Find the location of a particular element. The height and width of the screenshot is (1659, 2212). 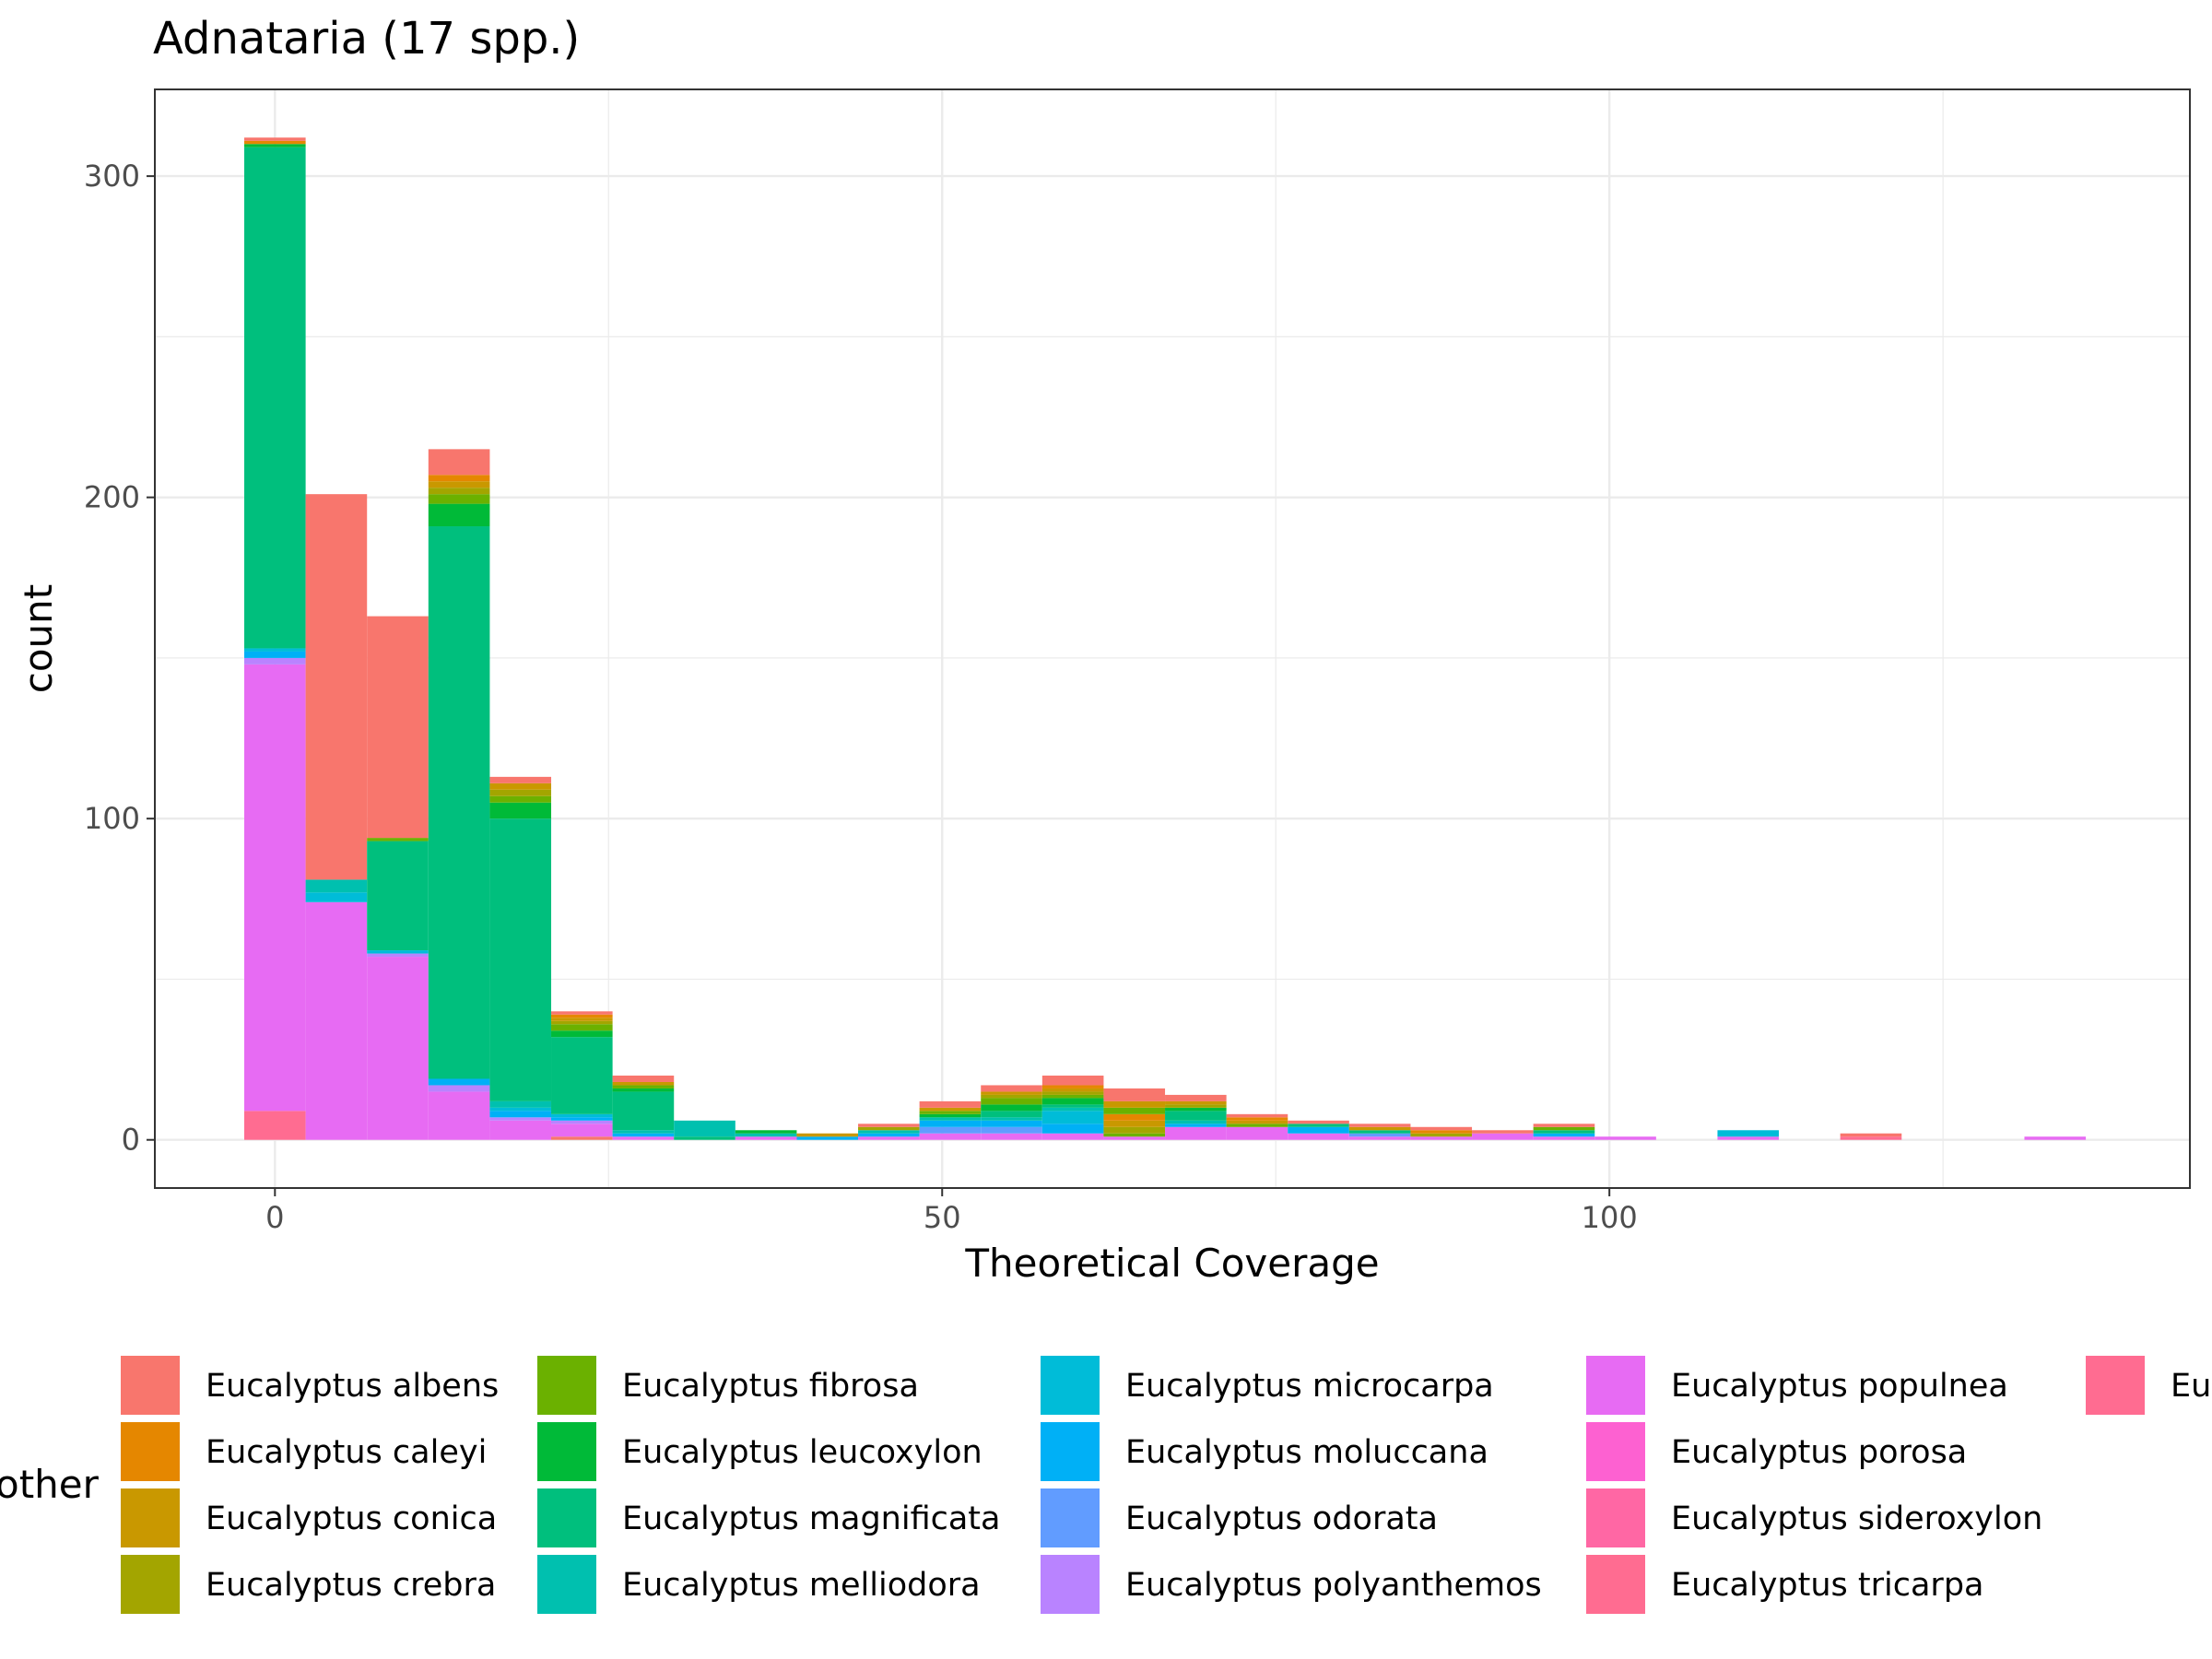

y-tick-label: 0 is located at coordinates (131, 1140).